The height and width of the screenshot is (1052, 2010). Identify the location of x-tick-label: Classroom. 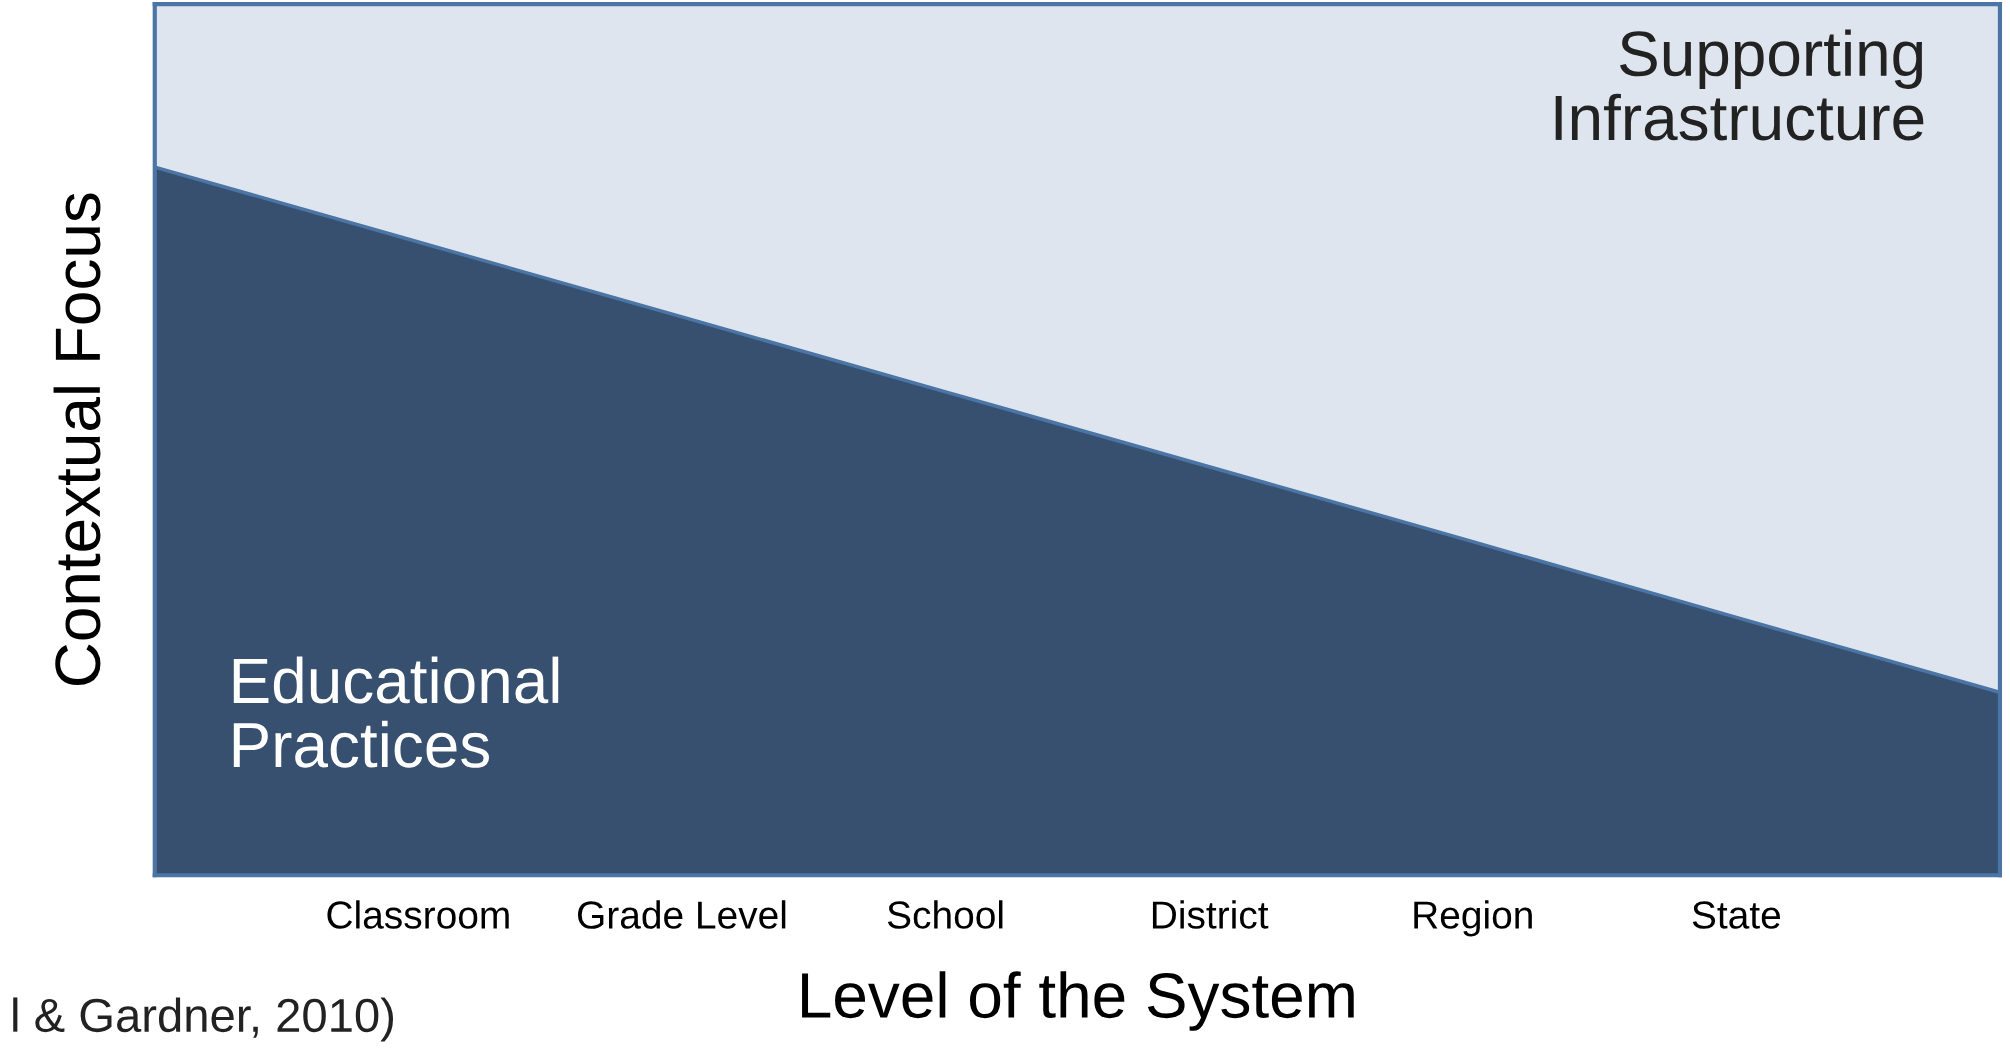
(418, 914).